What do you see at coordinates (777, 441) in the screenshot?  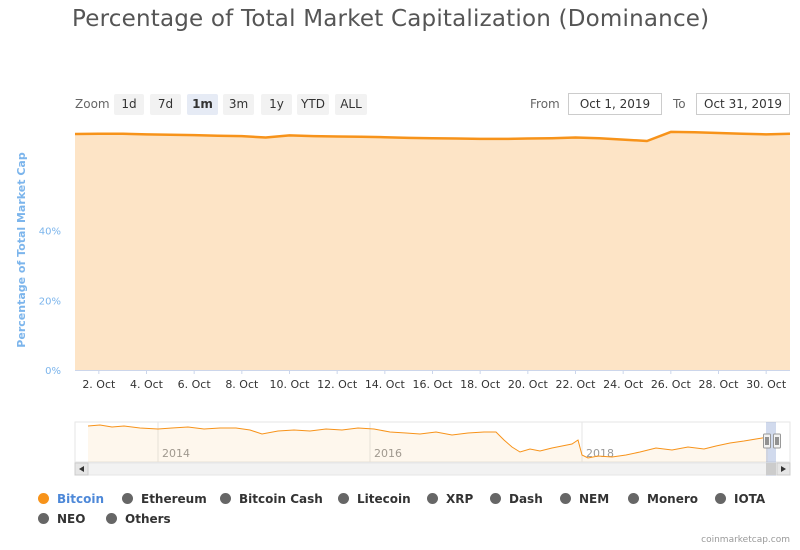 I see `navigator-handle-right` at bounding box center [777, 441].